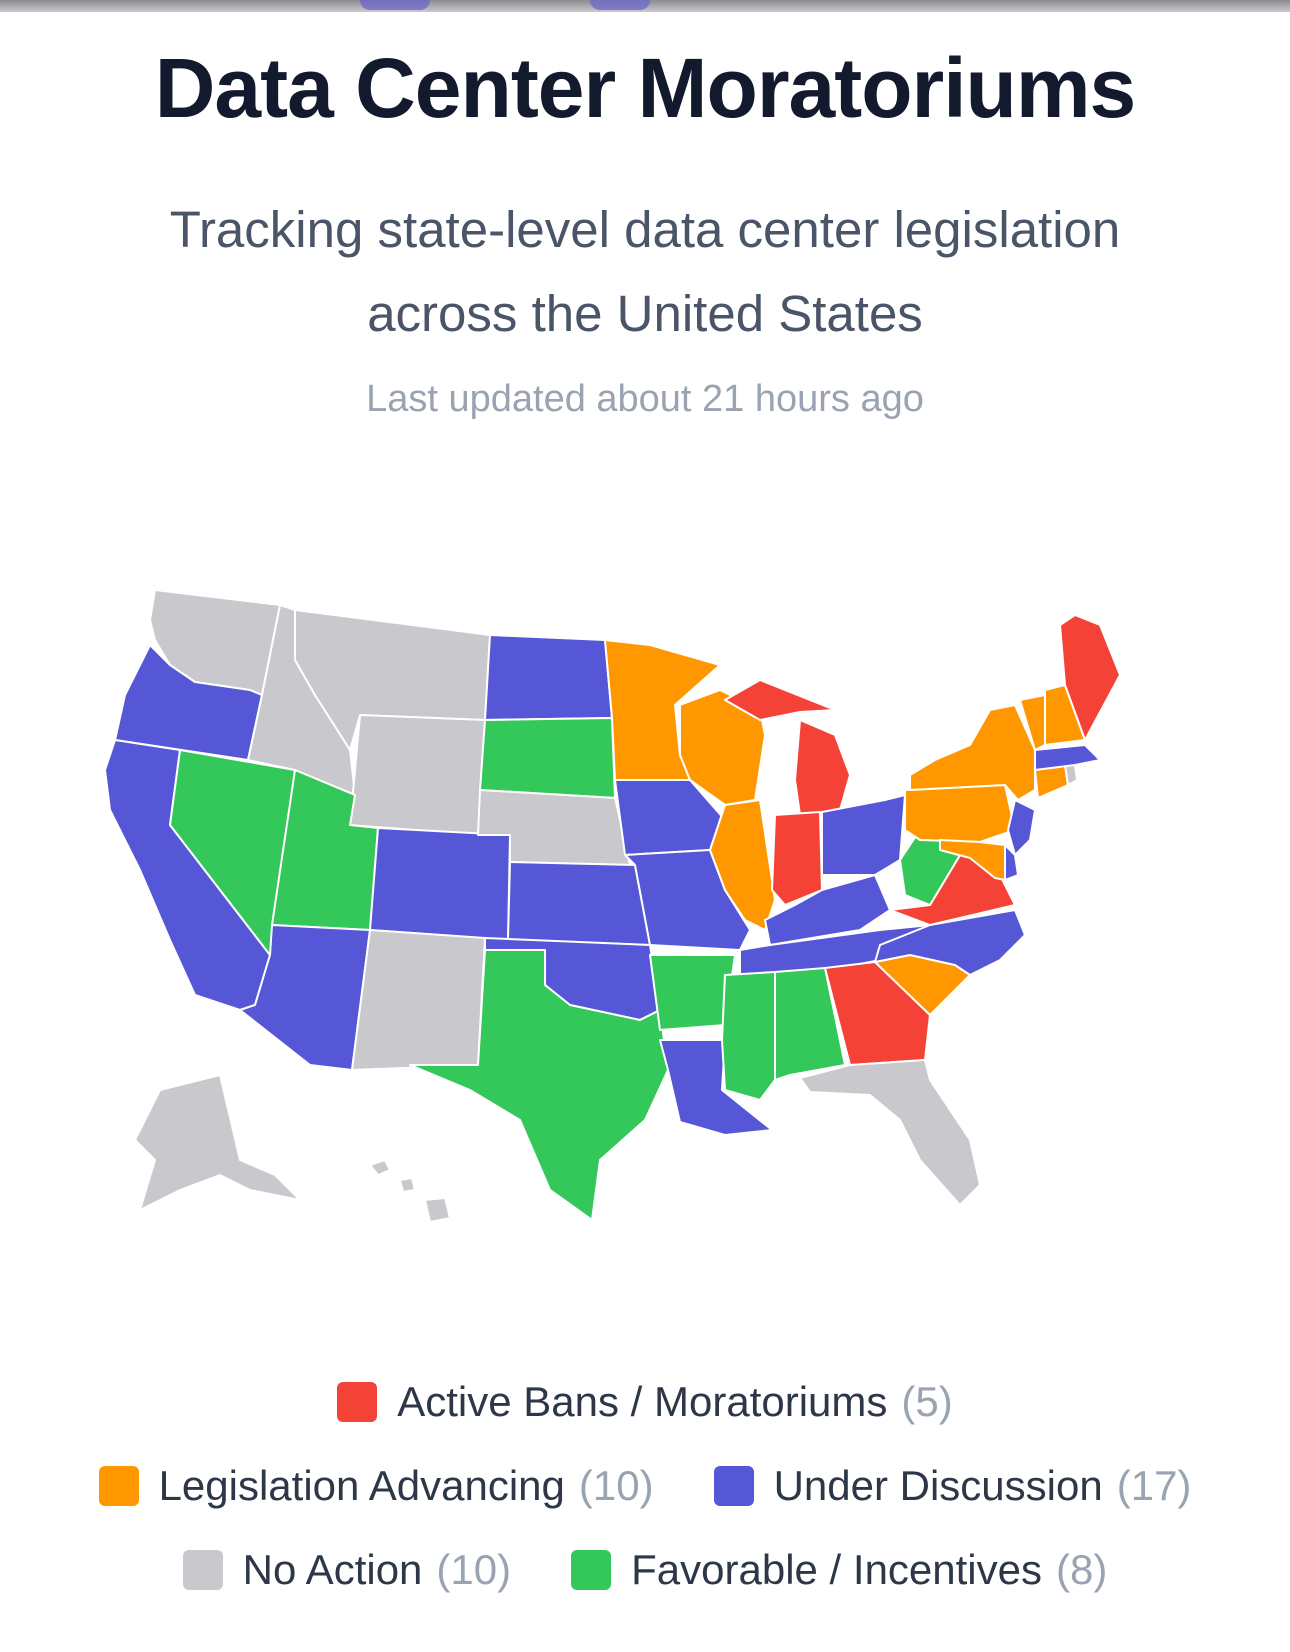  What do you see at coordinates (1021, 827) in the screenshot?
I see `state-nj` at bounding box center [1021, 827].